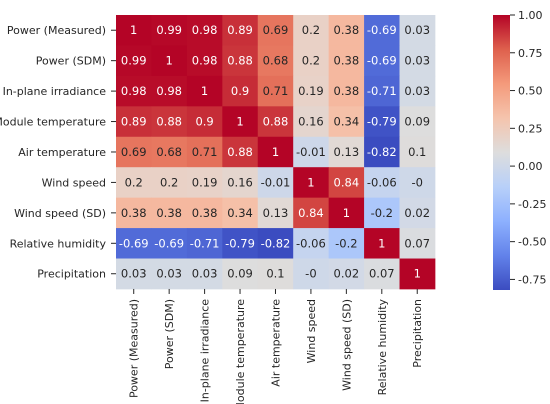  Describe the element at coordinates (532, 204) in the screenshot. I see `colorbar-tick-label: -0.25` at that location.